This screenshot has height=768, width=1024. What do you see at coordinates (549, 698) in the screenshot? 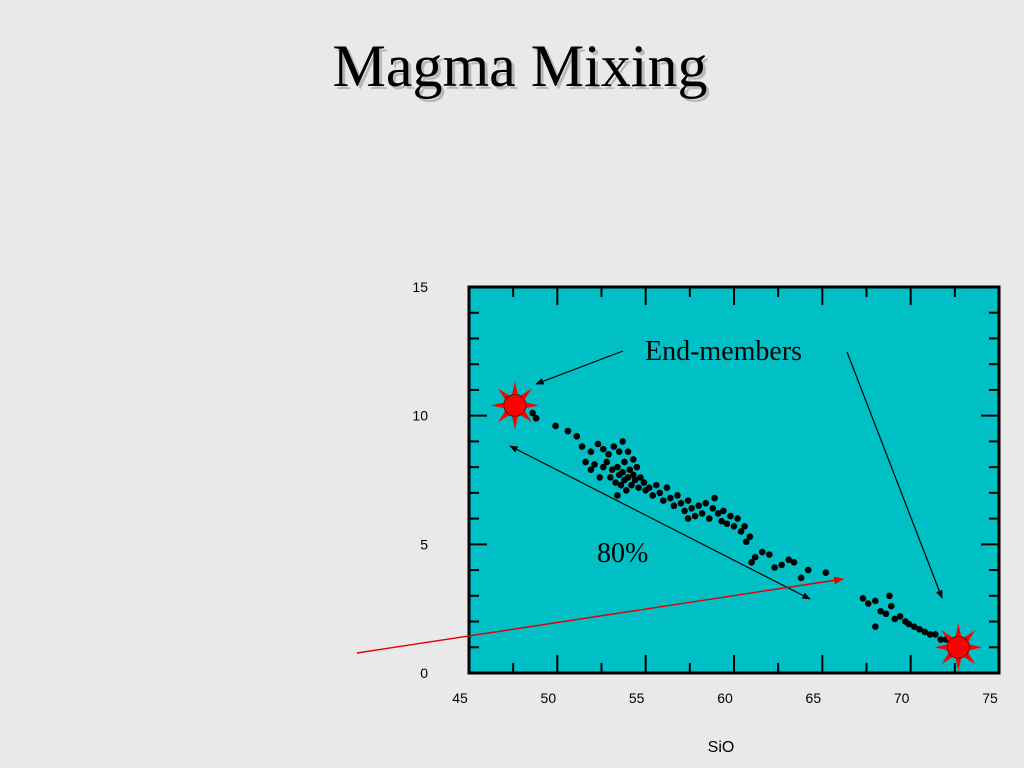
I see `x-tick-label: 50` at bounding box center [549, 698].